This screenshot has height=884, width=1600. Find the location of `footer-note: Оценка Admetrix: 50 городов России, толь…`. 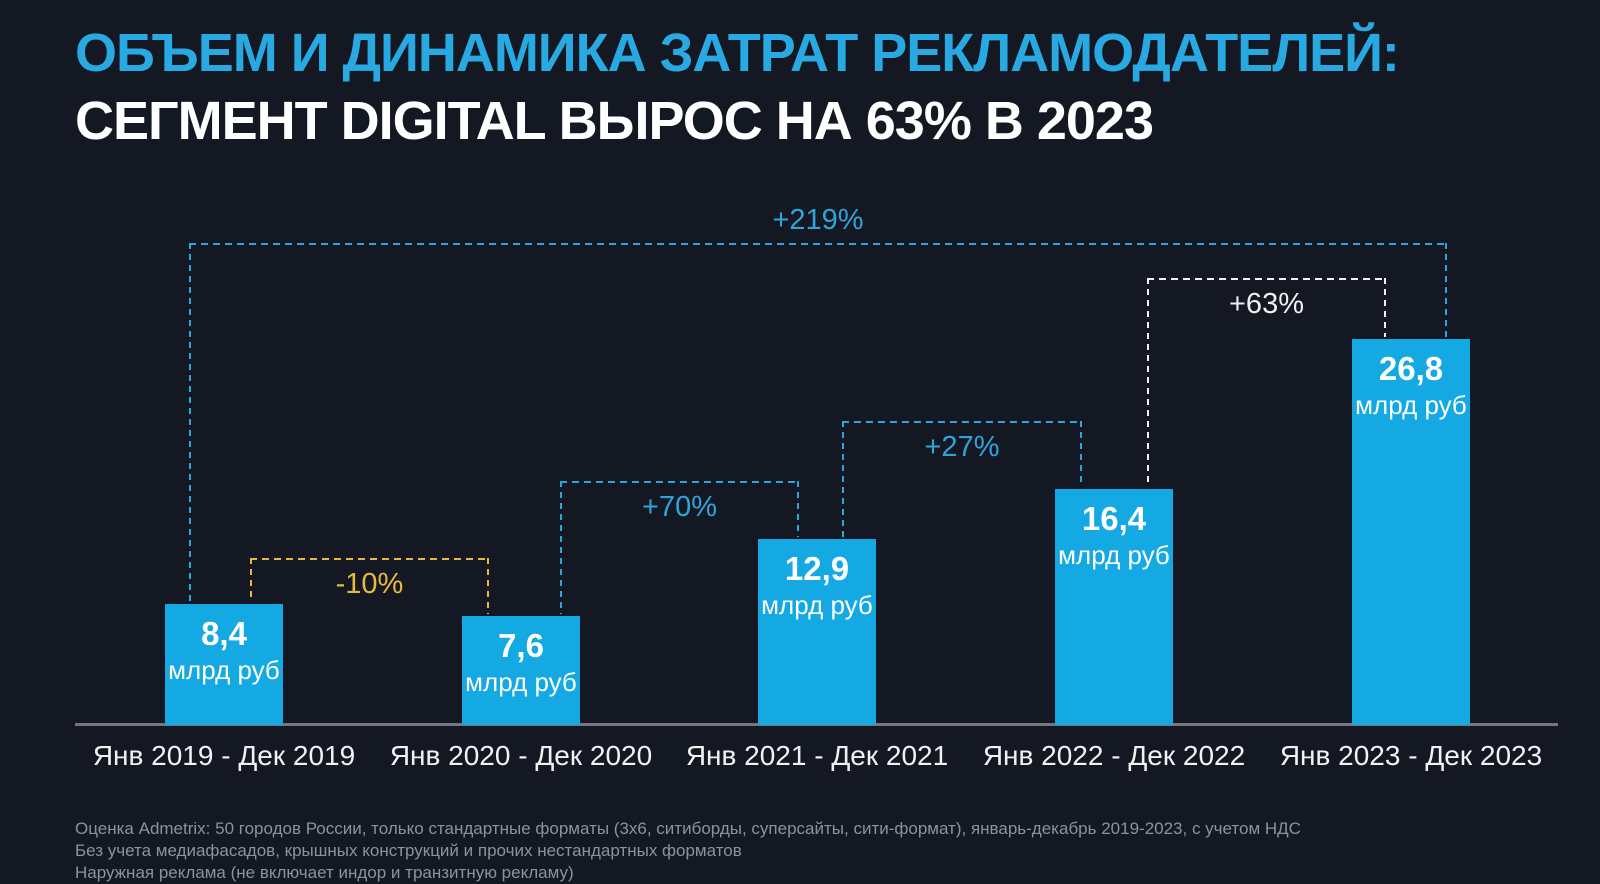

footer-note: Оценка Admetrix: 50 городов России, толь… is located at coordinates (688, 828).